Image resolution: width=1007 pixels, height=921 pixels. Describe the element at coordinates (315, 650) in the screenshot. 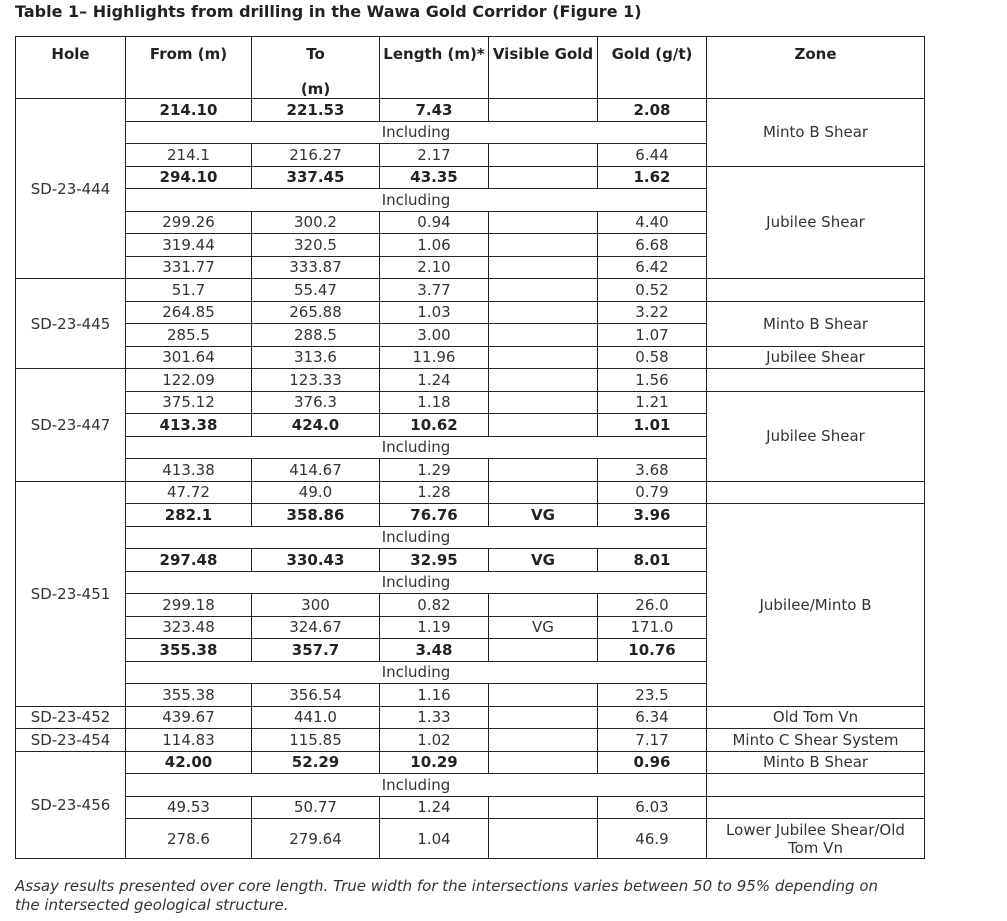

I see `to-cell: 357.7` at that location.